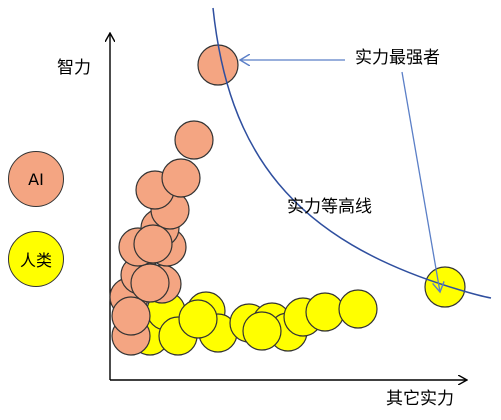 The width and height of the screenshot is (501, 420). I want to click on ai-circle-strongest, so click(218, 65).